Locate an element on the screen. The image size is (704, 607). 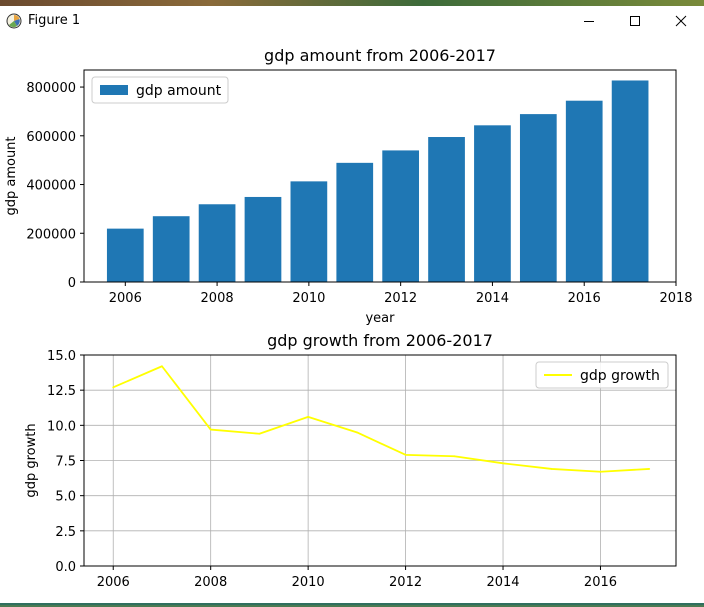
amount-y-tick-label-3: 600000 is located at coordinates (51, 137).